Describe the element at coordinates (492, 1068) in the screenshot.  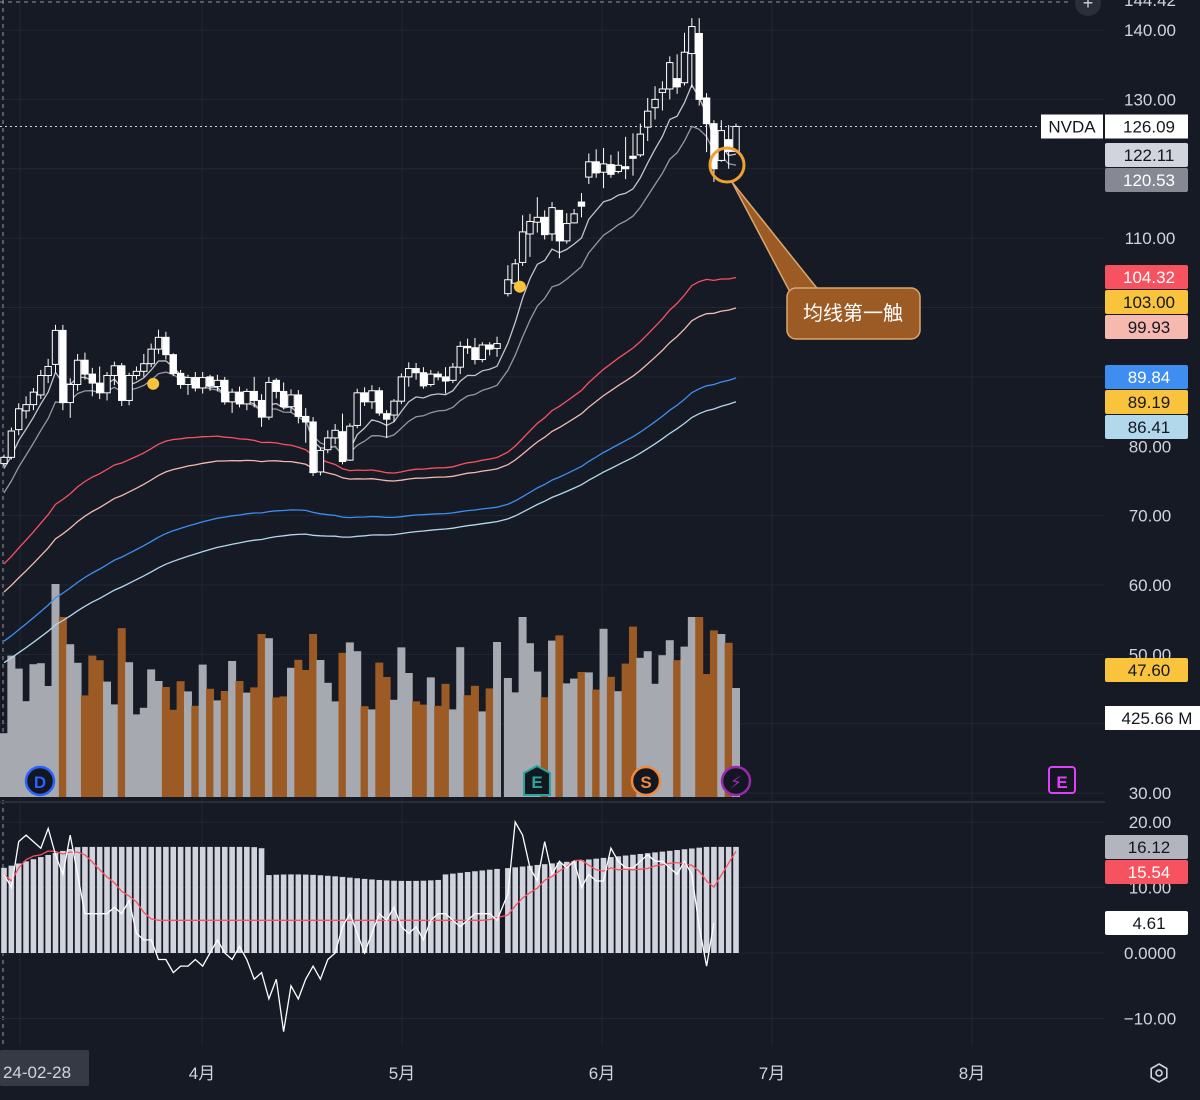
I see `time-axis: 24-02-28 4月 5月 6月 7月 8月` at that location.